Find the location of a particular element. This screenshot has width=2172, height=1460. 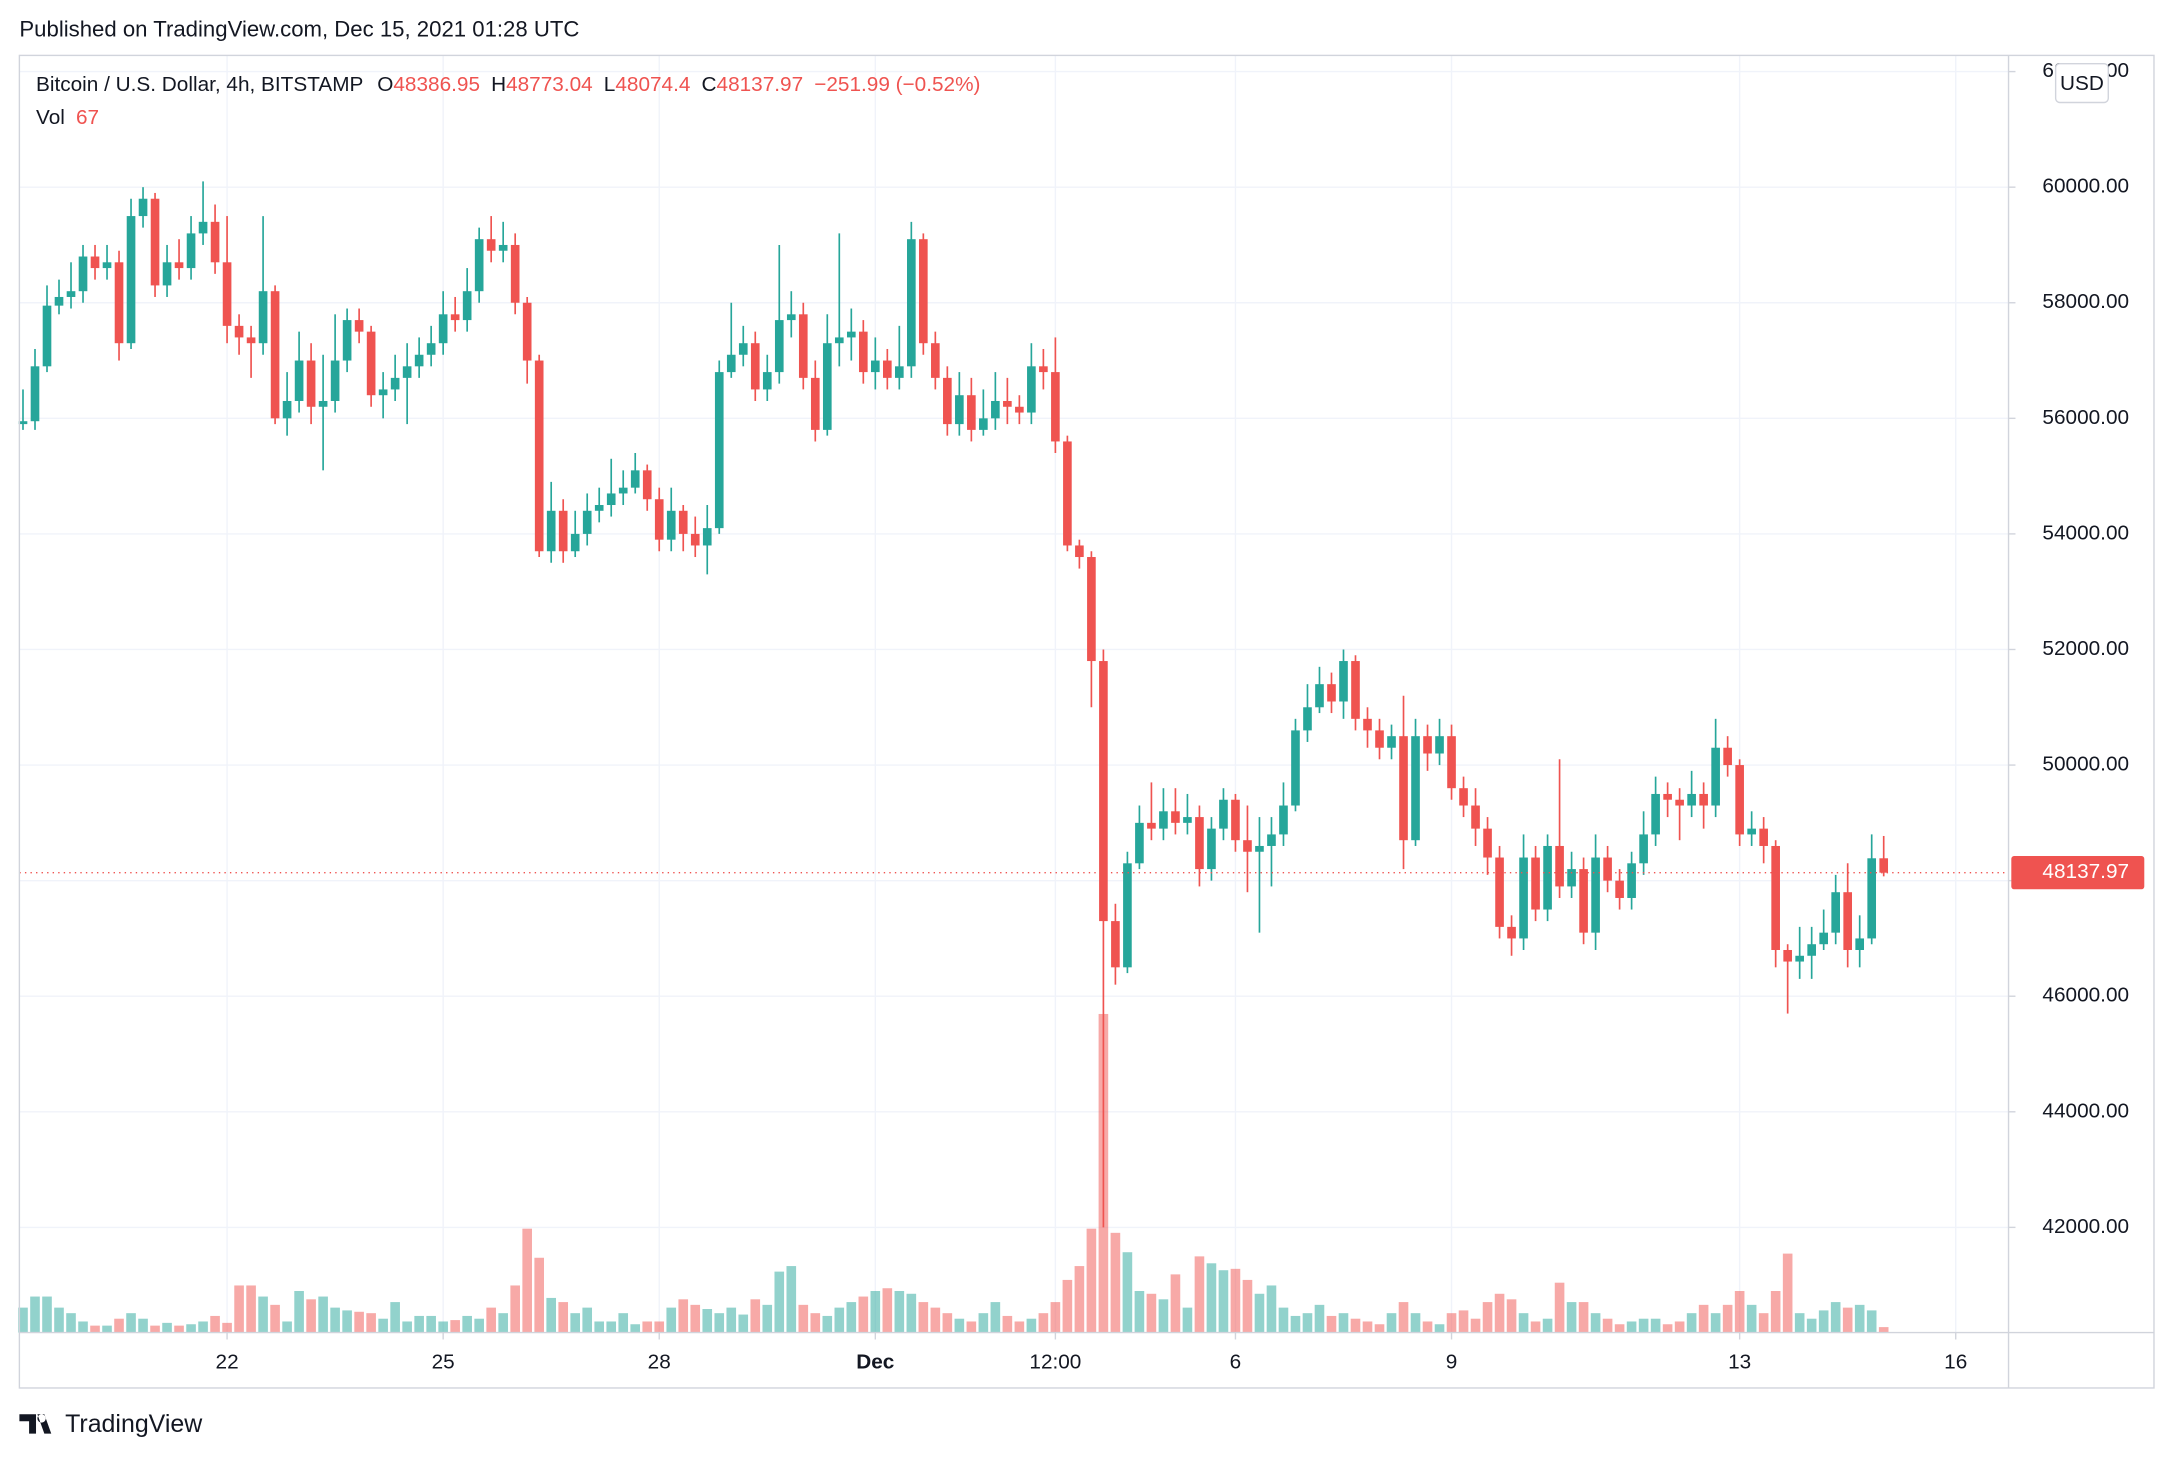

y-tick-label: 50000.00 is located at coordinates (2085, 764).